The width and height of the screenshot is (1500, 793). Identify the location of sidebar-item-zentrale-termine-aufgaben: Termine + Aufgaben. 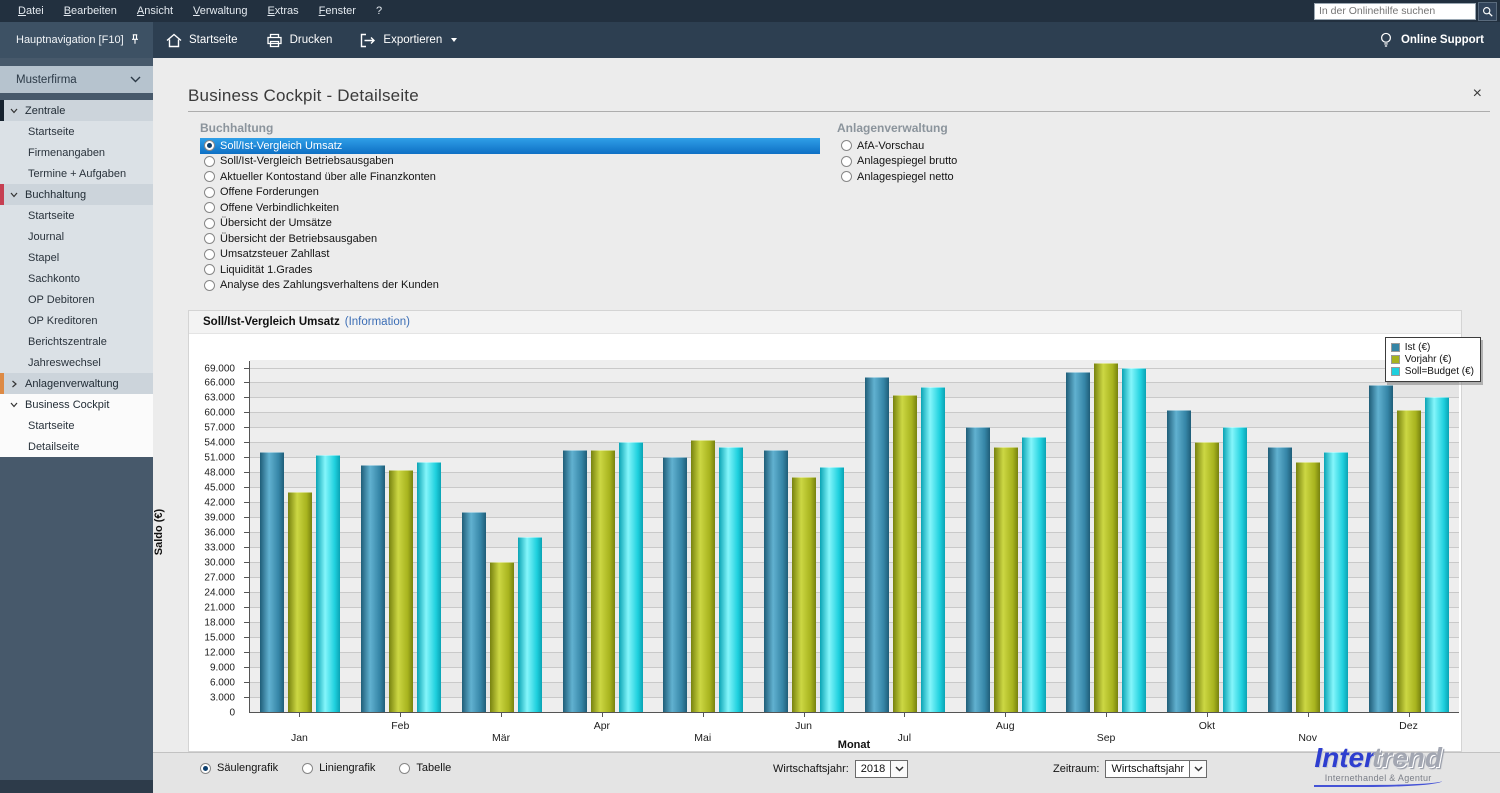
(76, 173).